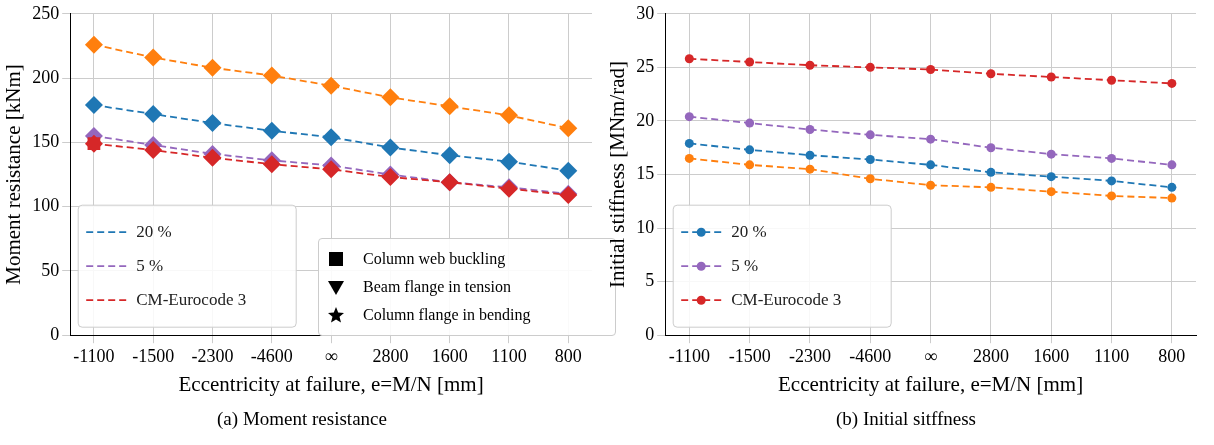 The height and width of the screenshot is (445, 1214). What do you see at coordinates (645, 12) in the screenshot?
I see `y-tick-label: 30` at bounding box center [645, 12].